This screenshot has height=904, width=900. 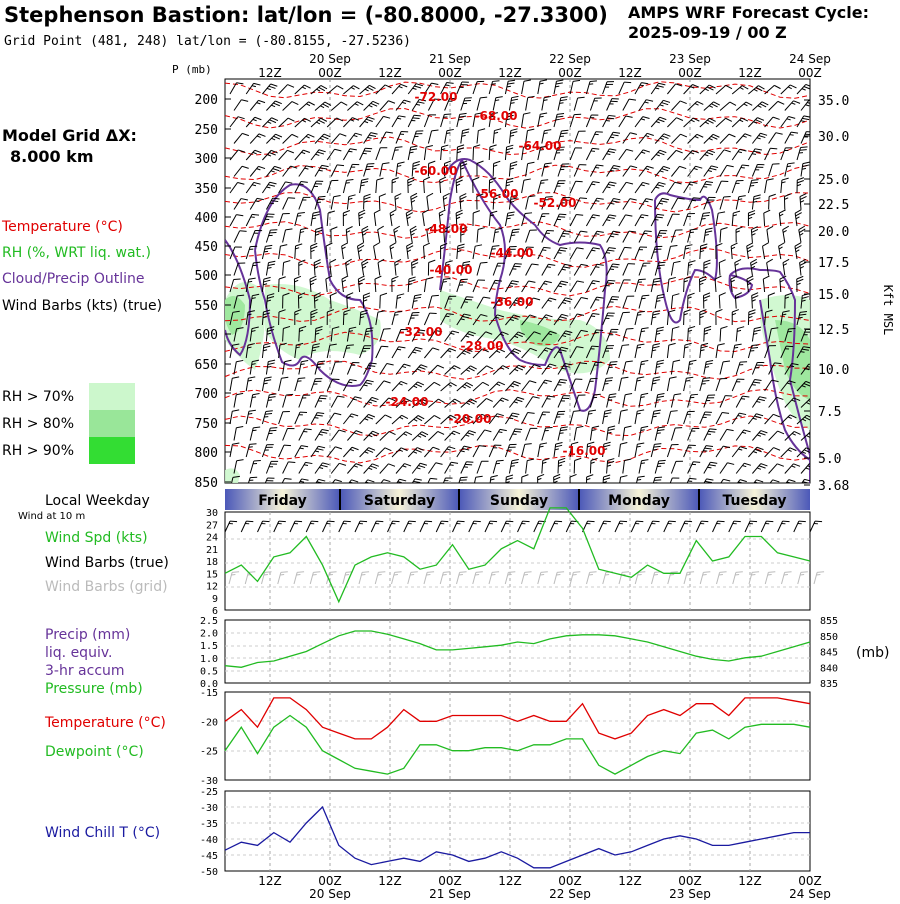 What do you see at coordinates (87, 635) in the screenshot?
I see `precip-label: Precip (mm)` at bounding box center [87, 635].